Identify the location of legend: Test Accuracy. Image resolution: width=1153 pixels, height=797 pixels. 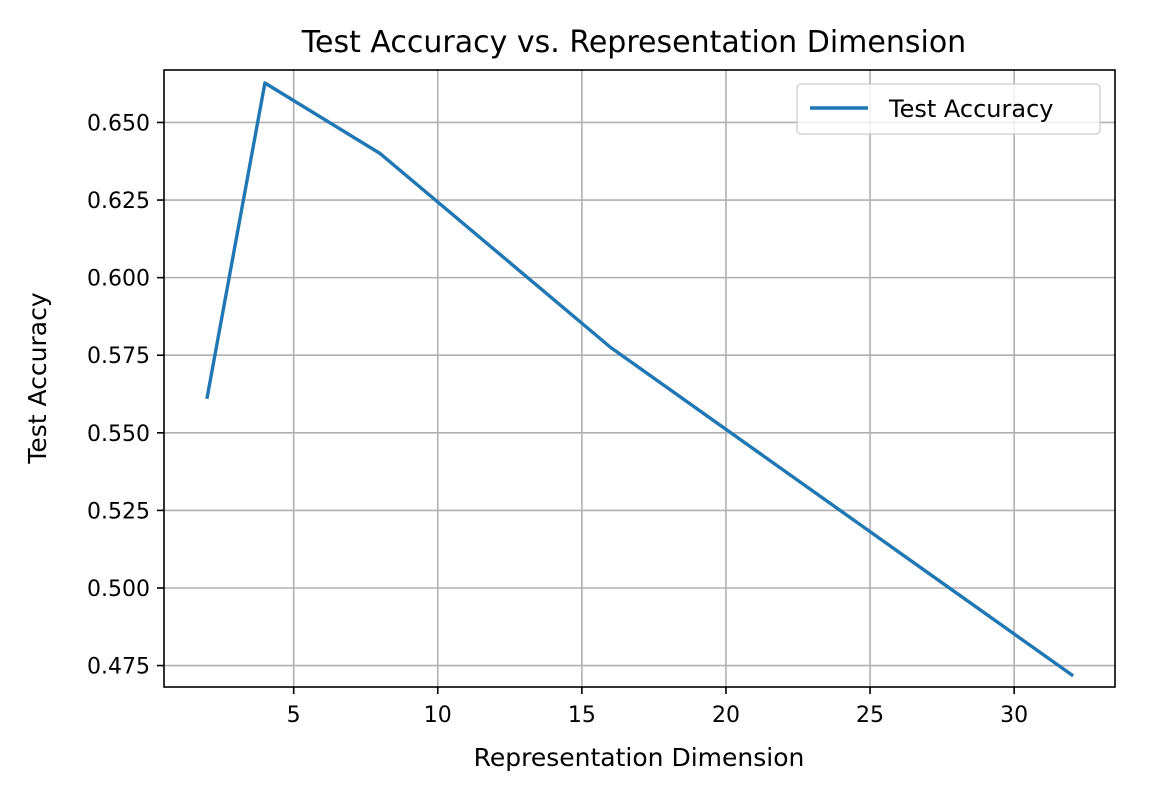
(948, 109).